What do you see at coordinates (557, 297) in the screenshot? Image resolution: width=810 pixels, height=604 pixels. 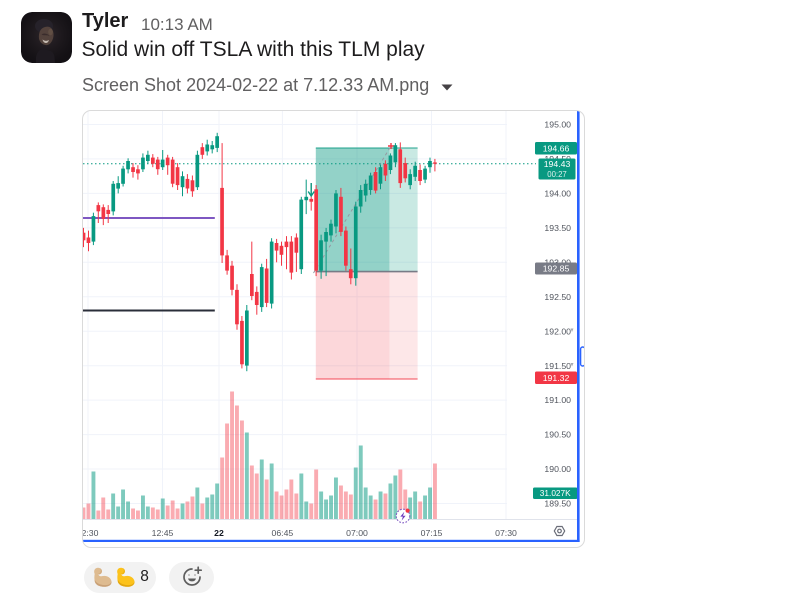 I see `svg-text: 192.50` at bounding box center [557, 297].